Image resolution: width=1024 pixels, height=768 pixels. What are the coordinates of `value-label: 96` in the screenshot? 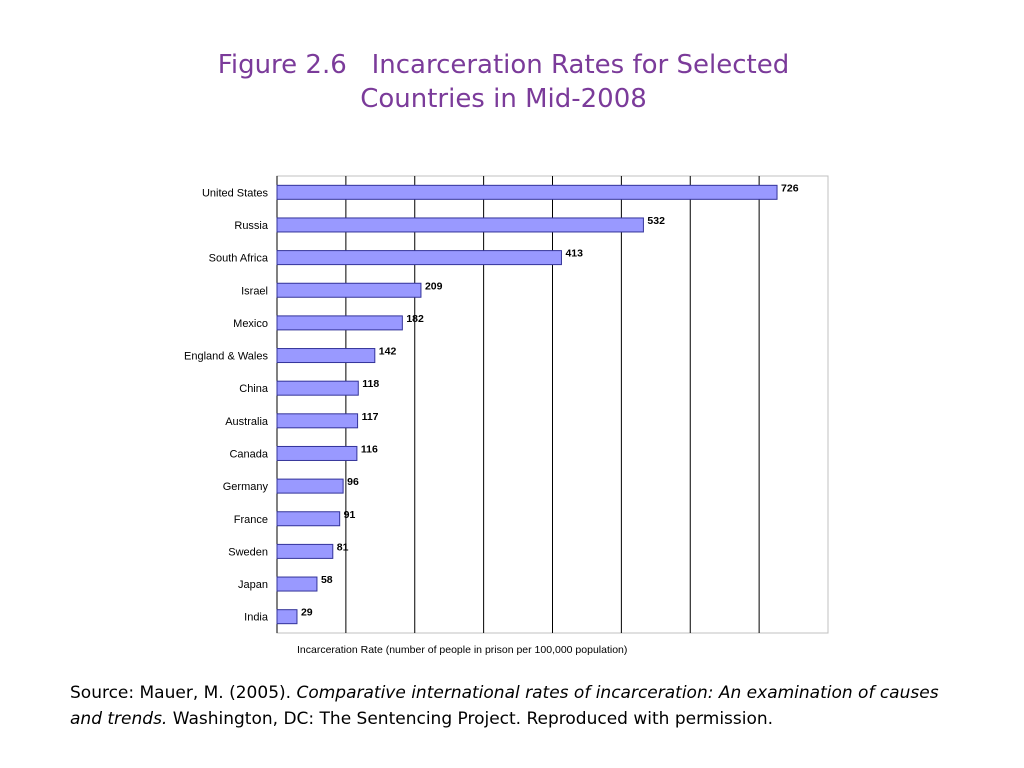 It's located at (353, 482).